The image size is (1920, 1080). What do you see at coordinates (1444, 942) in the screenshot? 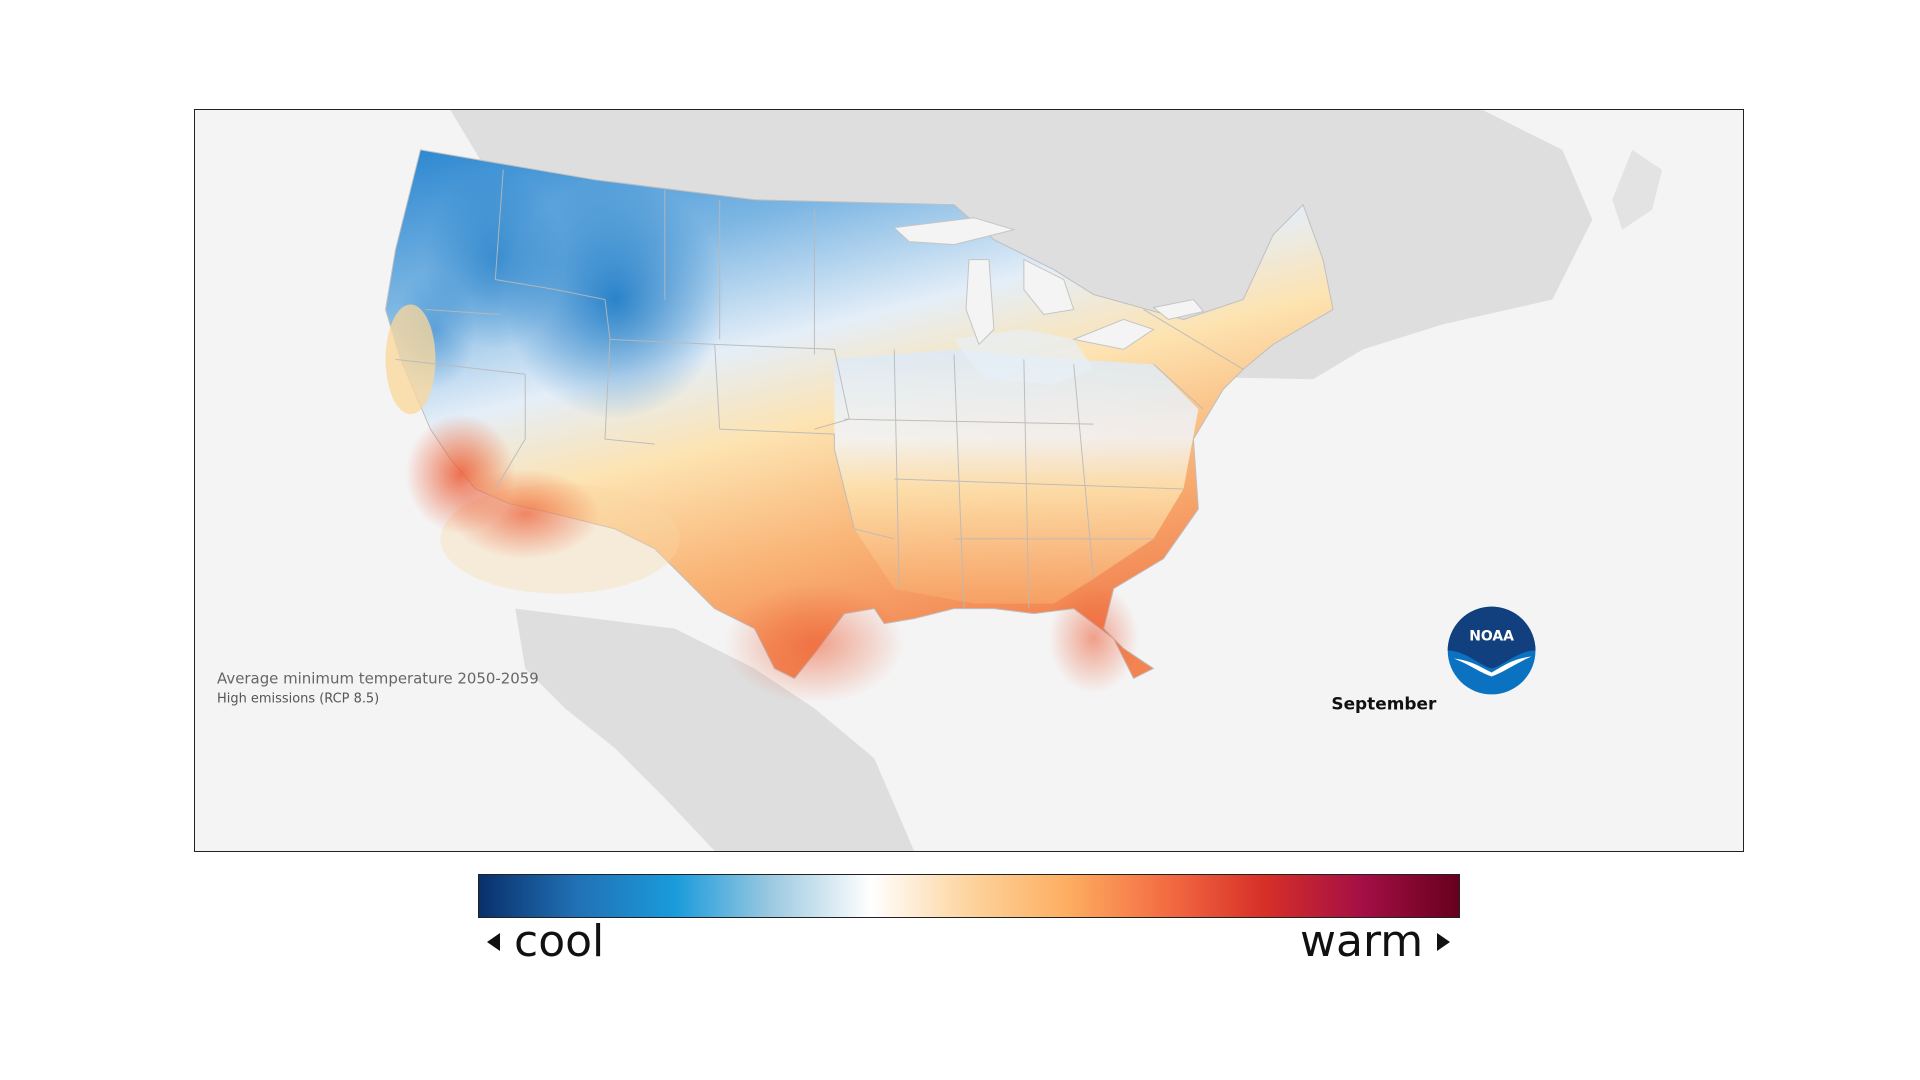
I see `right-arrow-icon` at bounding box center [1444, 942].